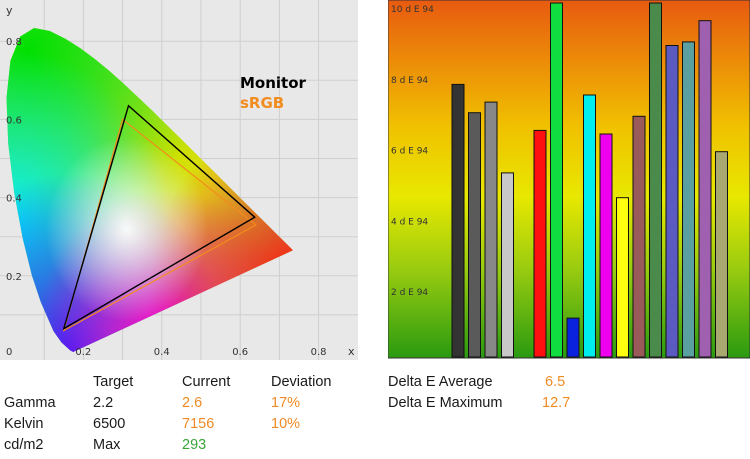 Image resolution: width=750 pixels, height=459 pixels. I want to click on y-tick-label: 2 d E 94, so click(409, 293).